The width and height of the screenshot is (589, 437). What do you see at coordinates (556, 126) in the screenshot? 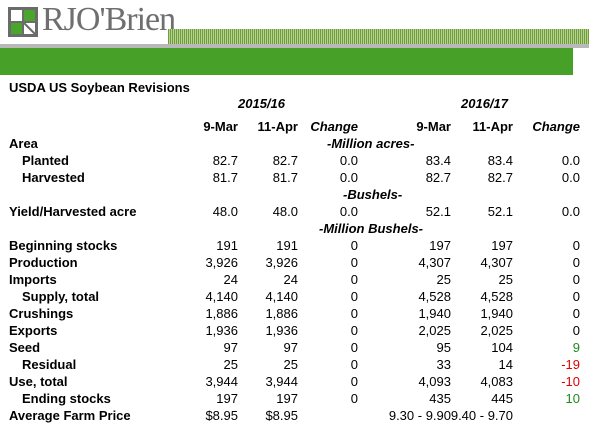
I see `col-change-b: Change` at bounding box center [556, 126].